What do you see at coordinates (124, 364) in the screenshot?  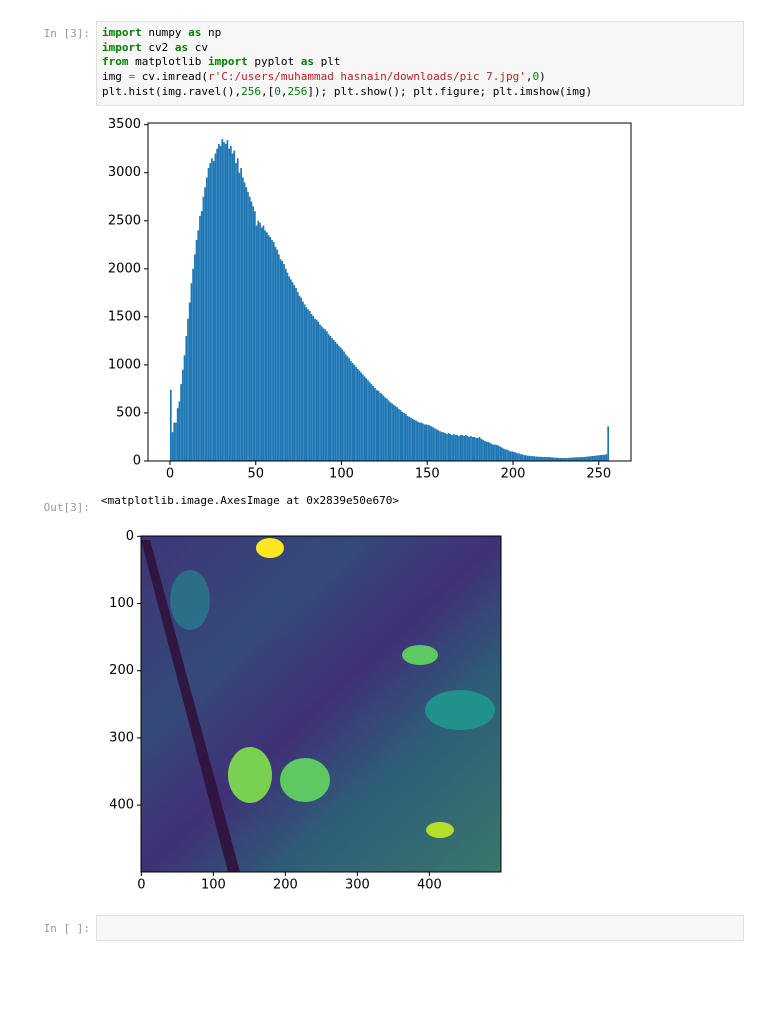 I see `y-tick-label: 1000` at bounding box center [124, 364].